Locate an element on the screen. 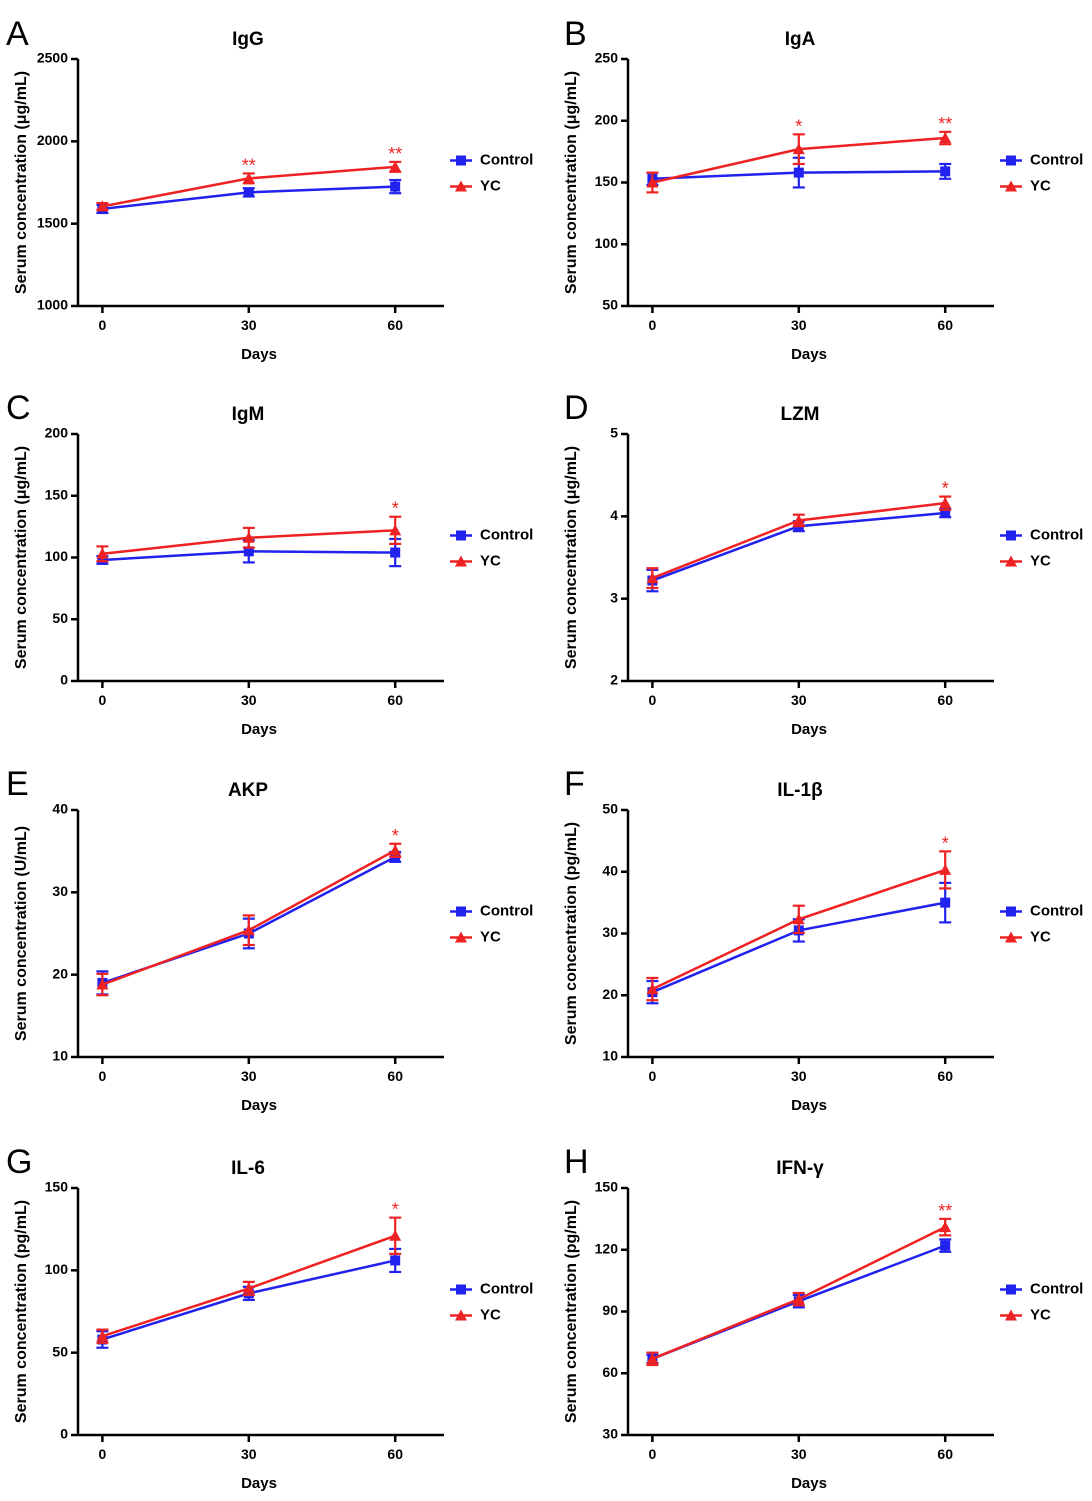  panel-b-legend-control-marker is located at coordinates (1011, 160).